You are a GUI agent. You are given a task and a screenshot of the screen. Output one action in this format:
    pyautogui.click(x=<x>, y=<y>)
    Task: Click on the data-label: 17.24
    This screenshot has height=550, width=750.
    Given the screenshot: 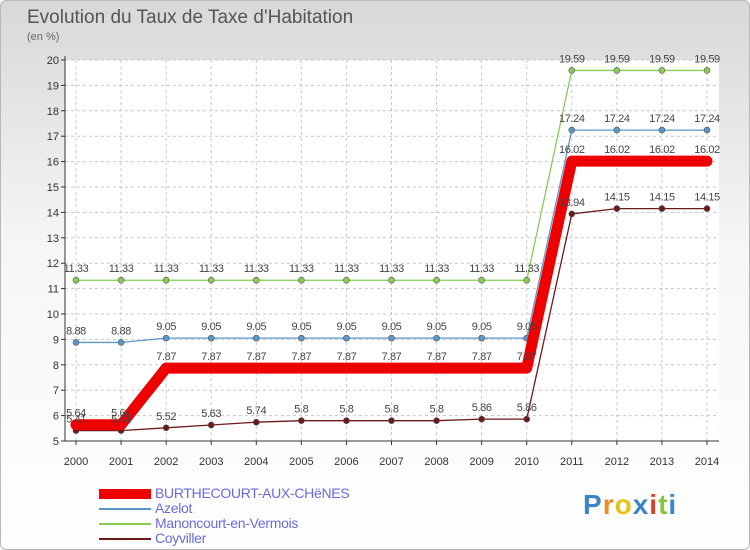 What is the action you would take?
    pyautogui.click(x=572, y=119)
    